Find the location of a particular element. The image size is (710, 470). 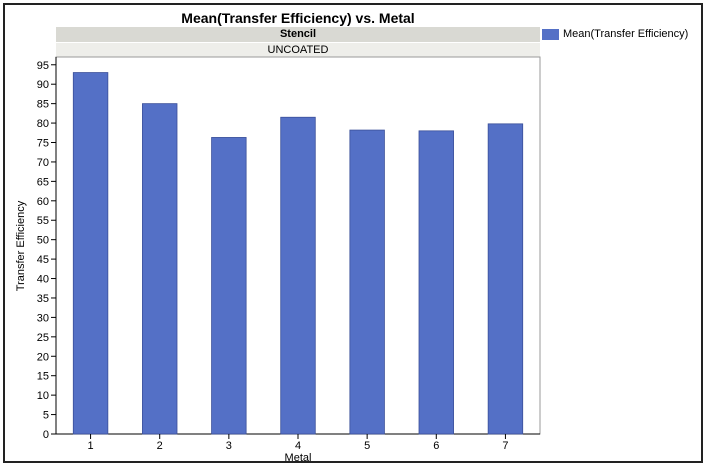

legend-label: Mean(Transfer Efficiency) is located at coordinates (626, 34).